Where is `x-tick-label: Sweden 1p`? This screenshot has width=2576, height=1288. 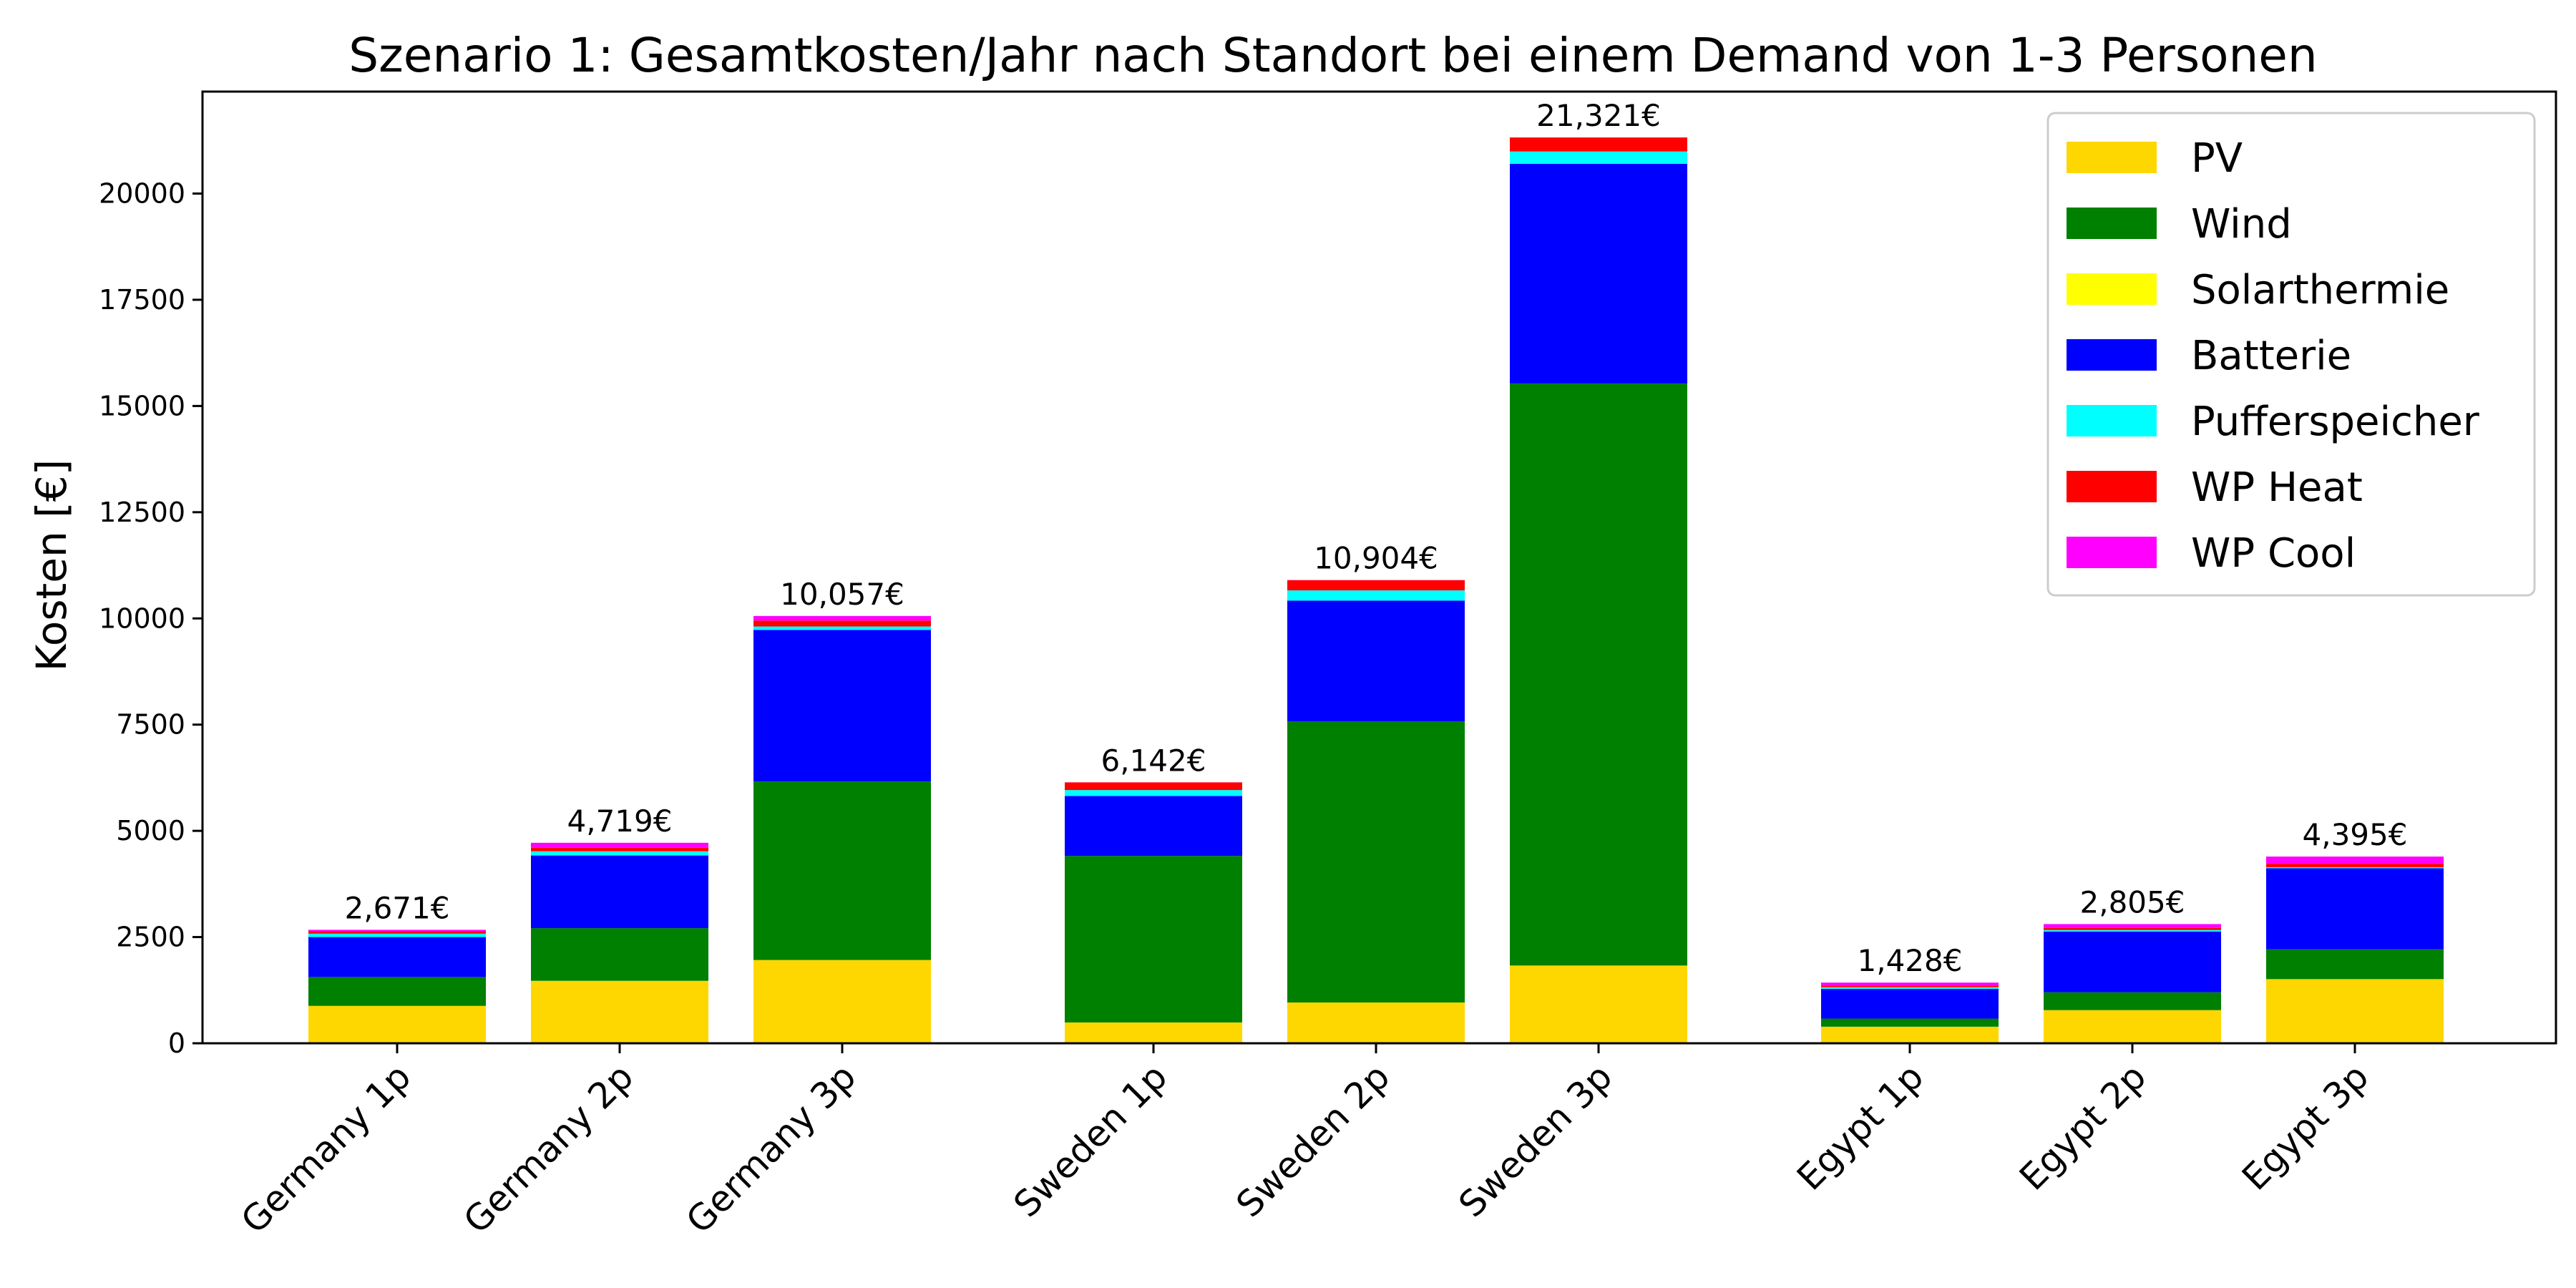 x-tick-label: Sweden 1p is located at coordinates (1091, 1140).